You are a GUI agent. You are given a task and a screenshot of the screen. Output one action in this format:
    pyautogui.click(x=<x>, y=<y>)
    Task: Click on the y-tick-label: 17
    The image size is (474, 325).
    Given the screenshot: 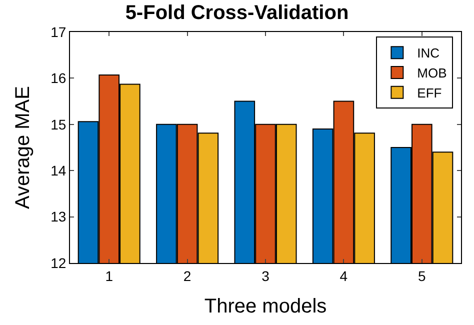 What is the action you would take?
    pyautogui.click(x=58, y=32)
    